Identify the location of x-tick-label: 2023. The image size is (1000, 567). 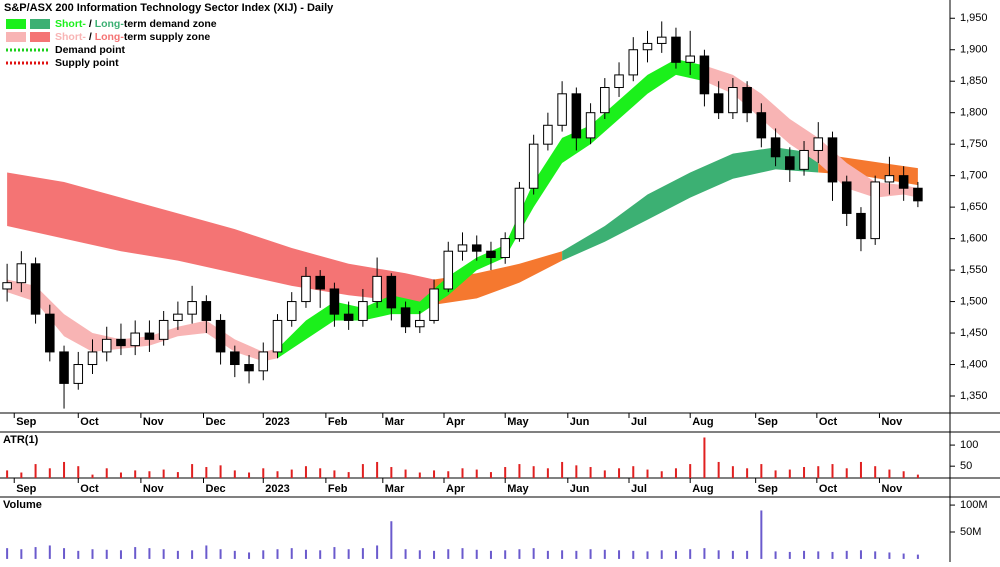
(277, 422).